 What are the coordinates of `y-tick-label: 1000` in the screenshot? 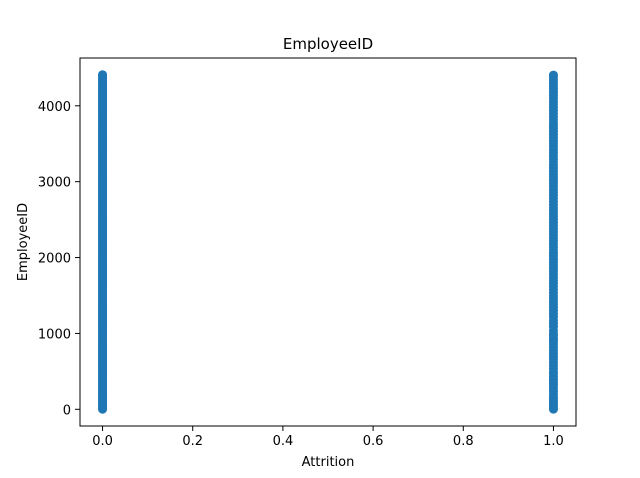 It's located at (54, 334).